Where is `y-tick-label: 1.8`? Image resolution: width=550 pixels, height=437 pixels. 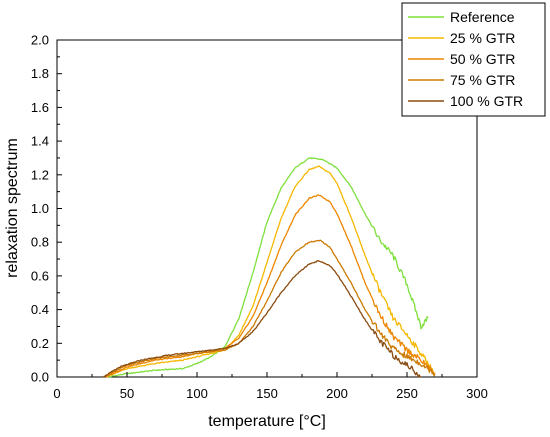 y-tick-label: 1.8 is located at coordinates (40, 73).